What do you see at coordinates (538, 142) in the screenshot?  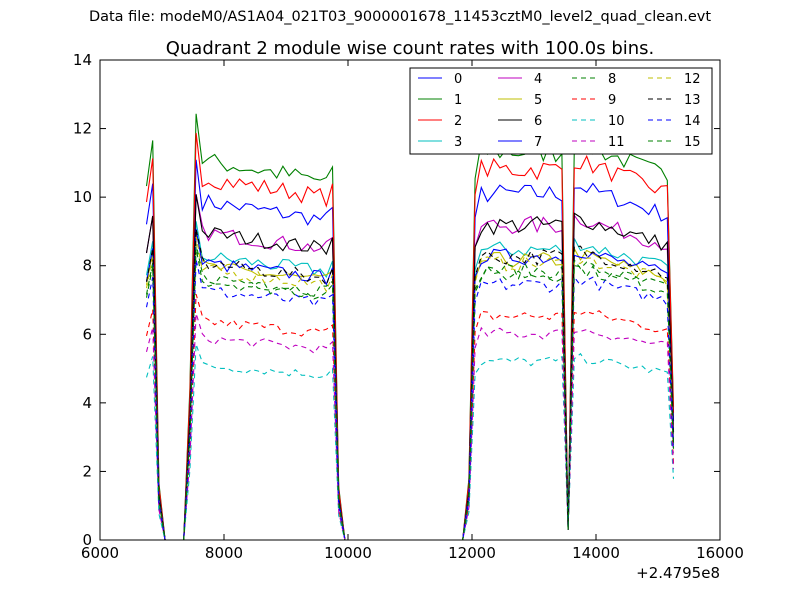 I see `legend-label-7: 7` at bounding box center [538, 142].